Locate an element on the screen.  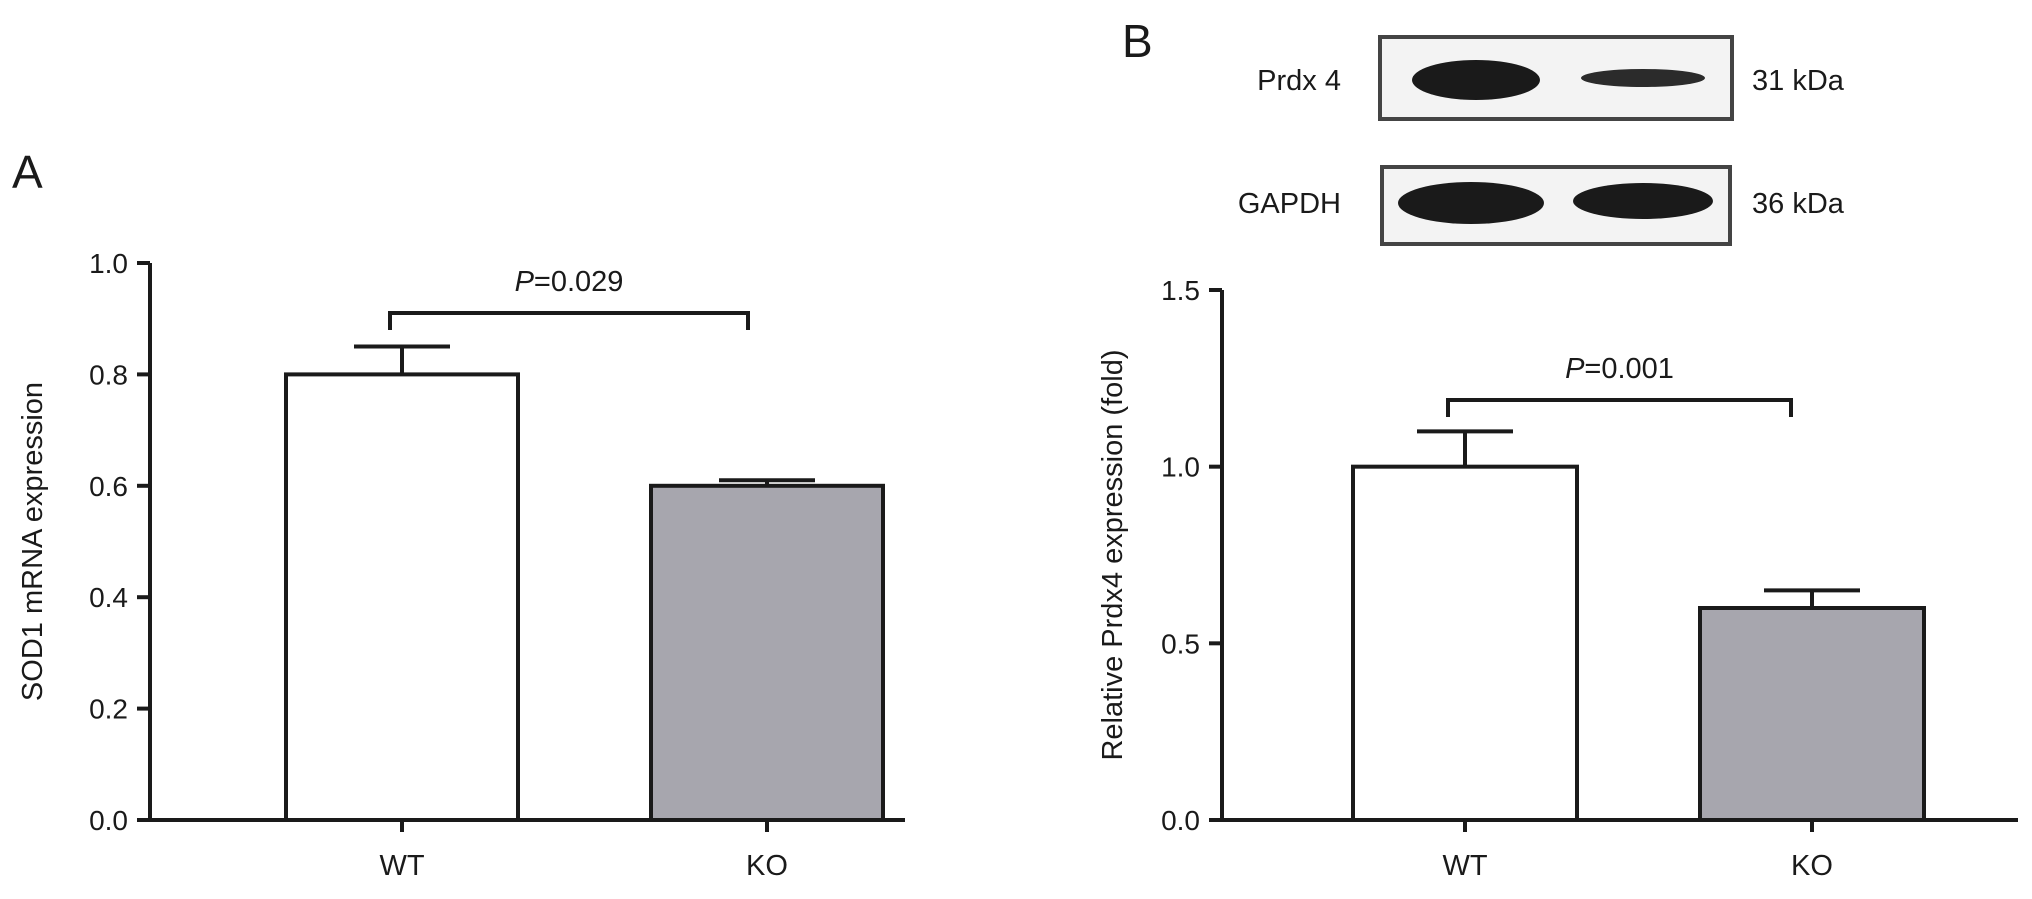
band-ko-gapdh is located at coordinates (1643, 201).